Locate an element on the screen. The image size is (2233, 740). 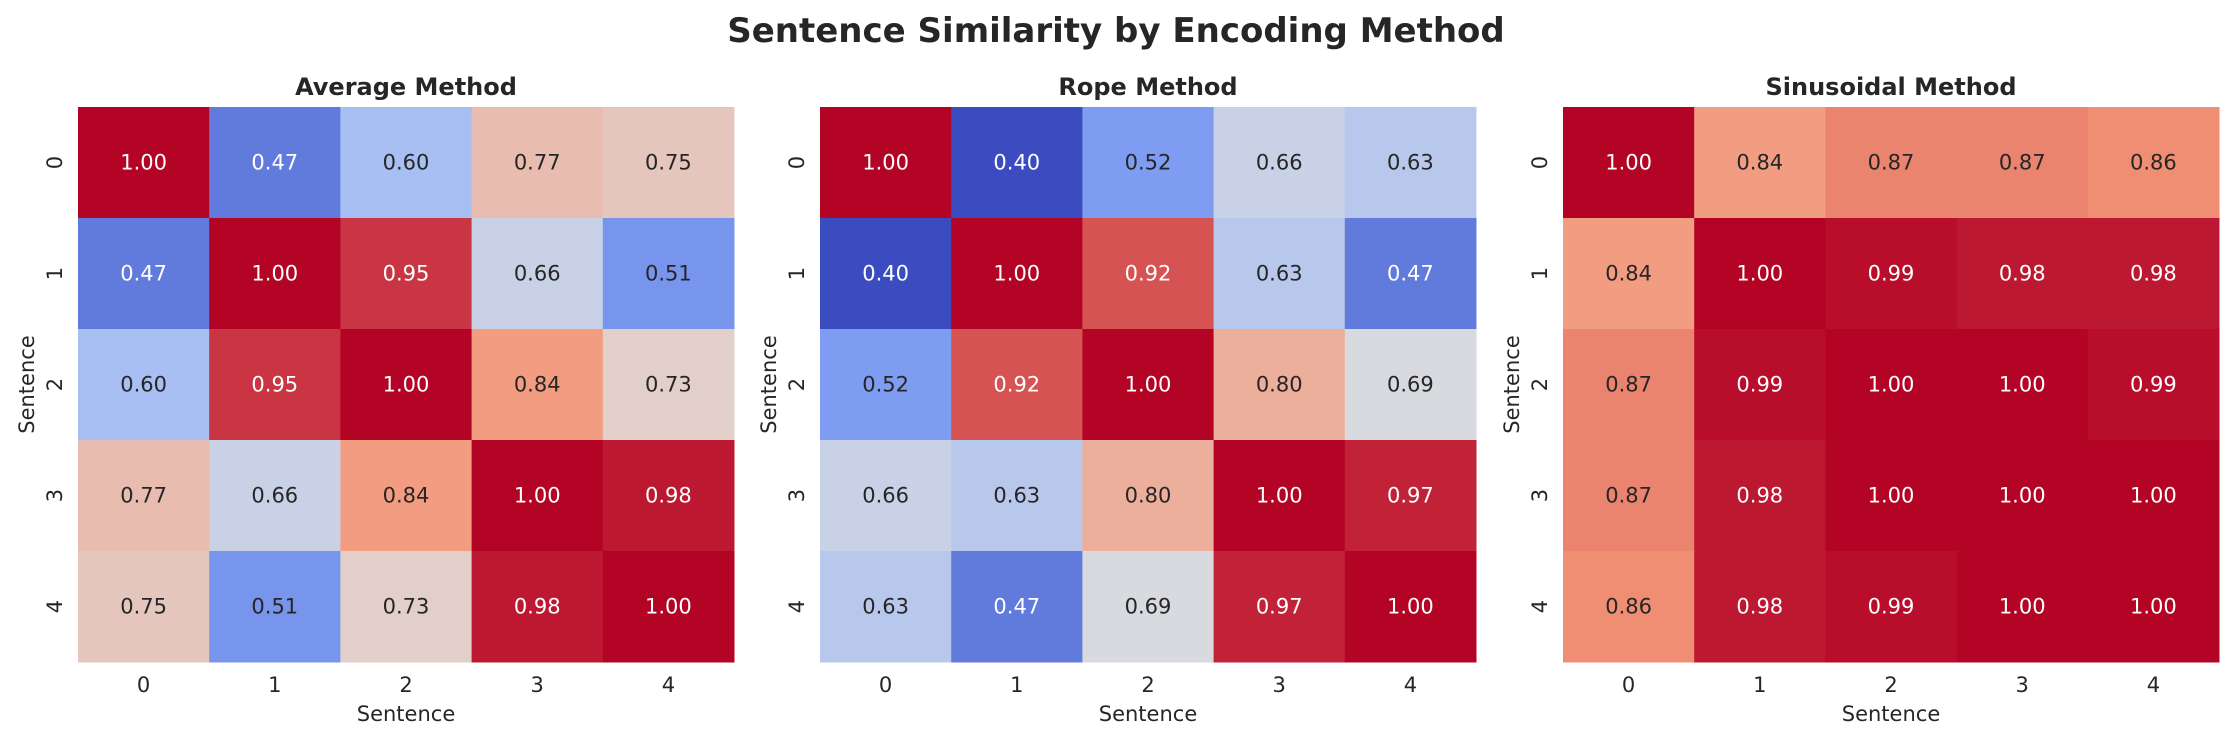
figure-title: Sentence Similarity by Encoding Method is located at coordinates (1116, 31).